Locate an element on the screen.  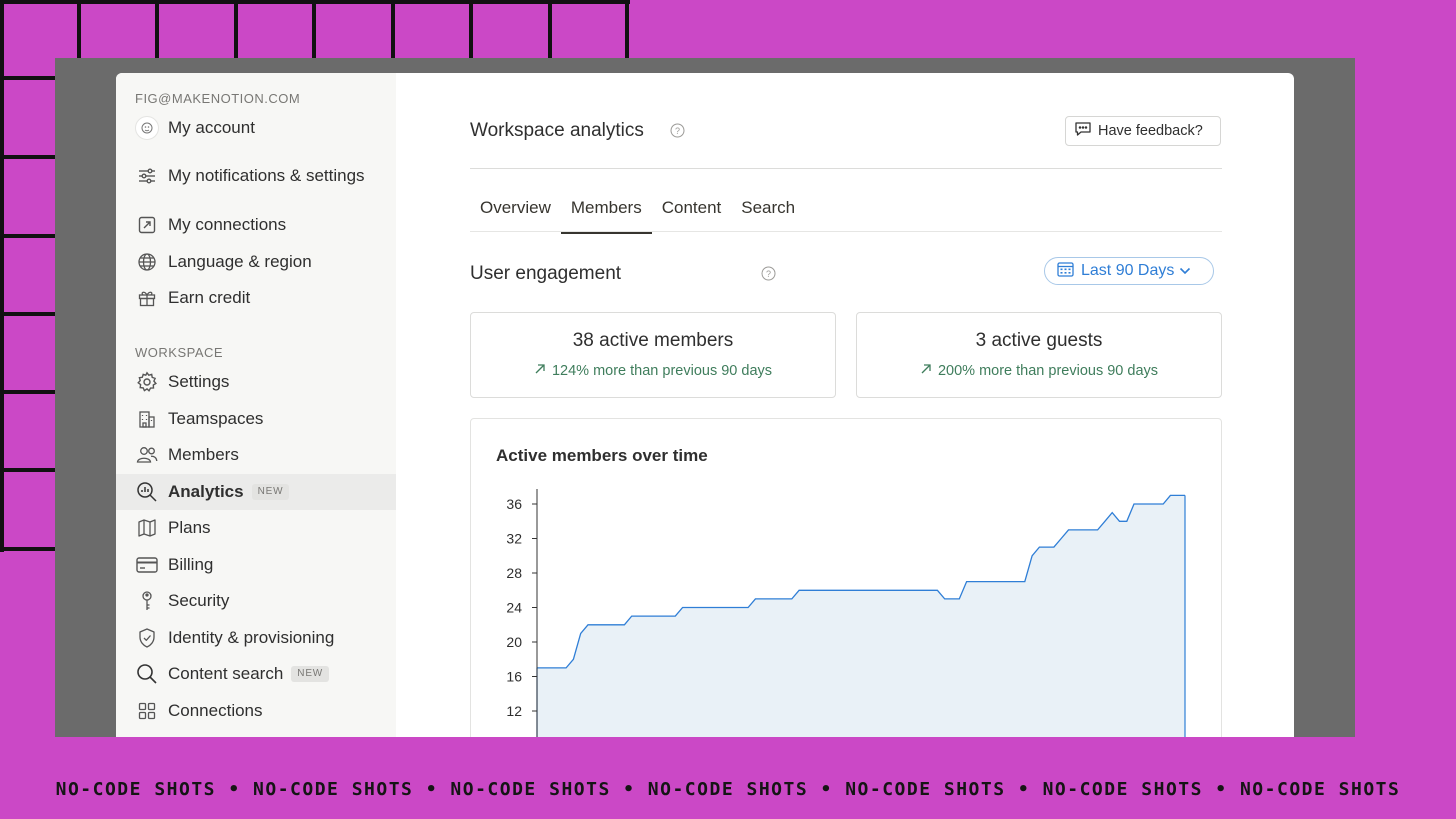
sidebar-item-label: My connections is located at coordinates (227, 224).